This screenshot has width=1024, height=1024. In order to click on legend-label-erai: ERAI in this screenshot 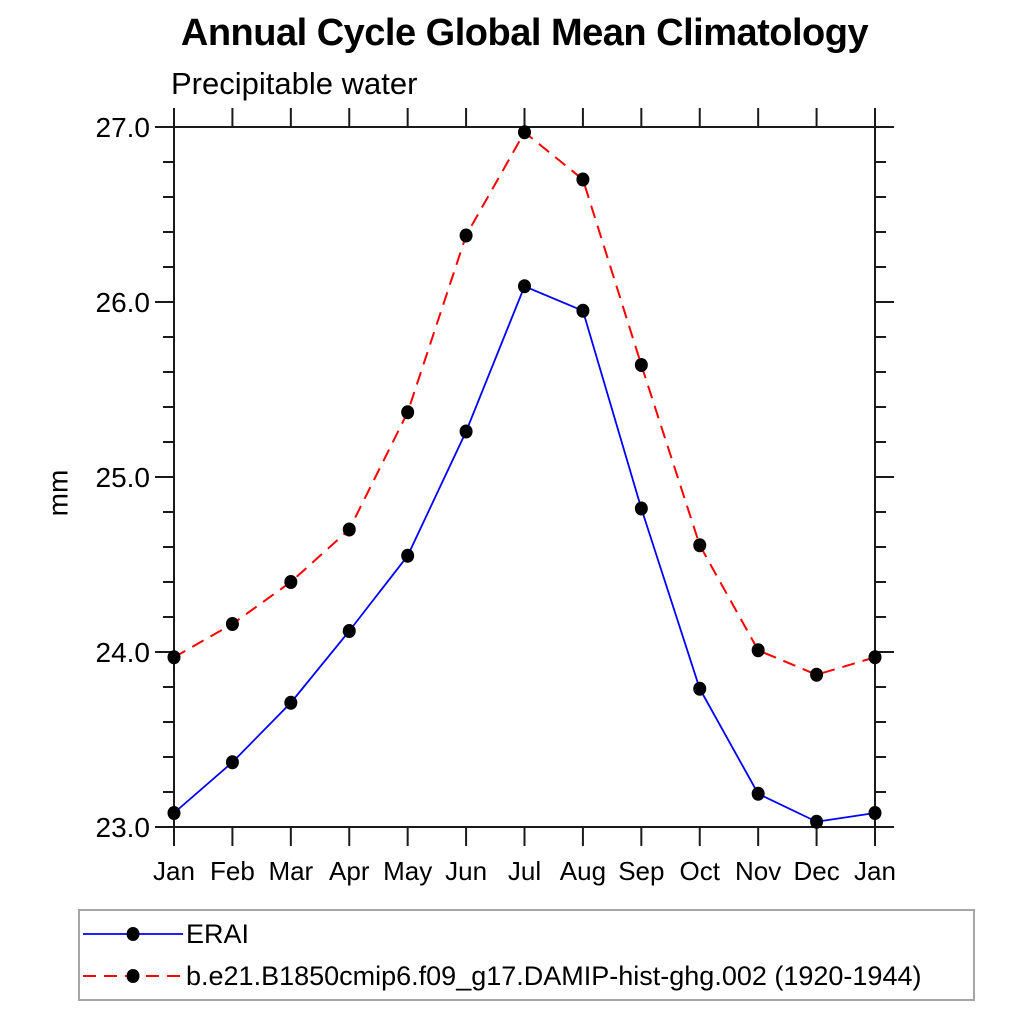, I will do `click(218, 933)`.